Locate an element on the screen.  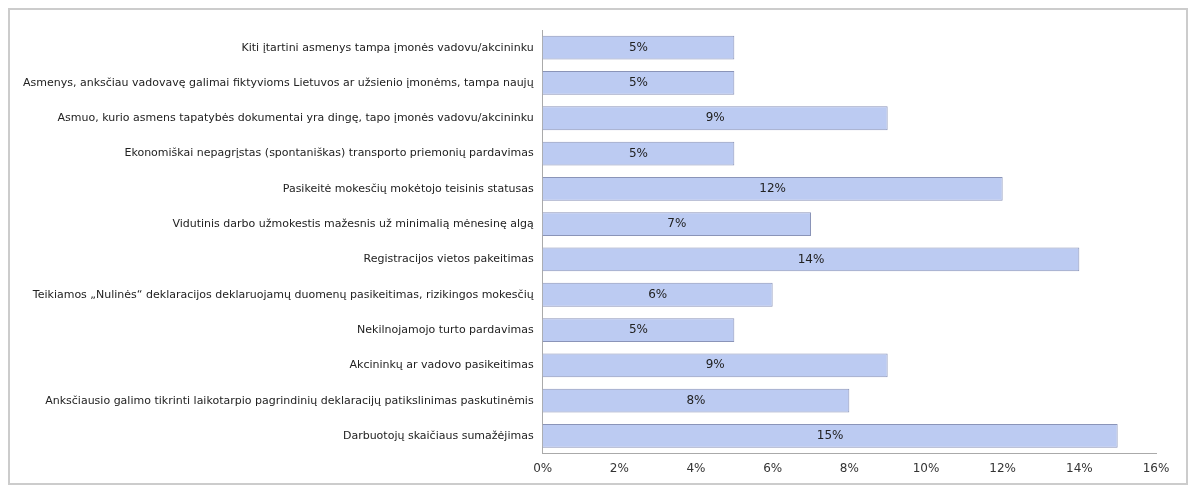
y-tick-label: Asmuo, kurio asmens tapatybės dokumentai yra dingę, tapo įmonės vadovu/akcininku is located at coordinates (295, 118).